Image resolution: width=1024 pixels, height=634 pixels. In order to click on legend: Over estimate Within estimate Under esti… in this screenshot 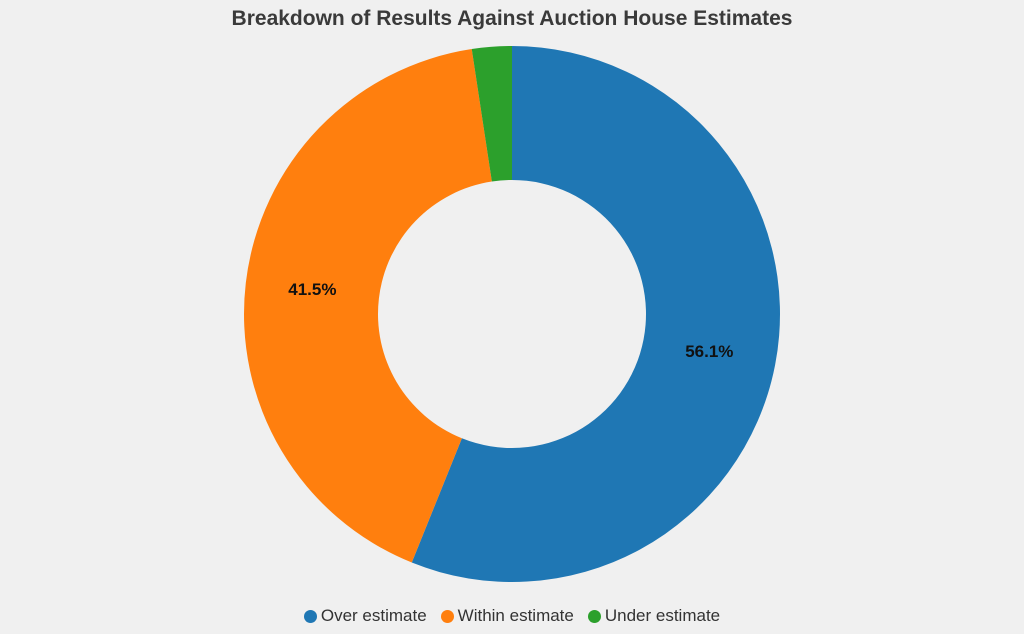, I will do `click(512, 616)`.